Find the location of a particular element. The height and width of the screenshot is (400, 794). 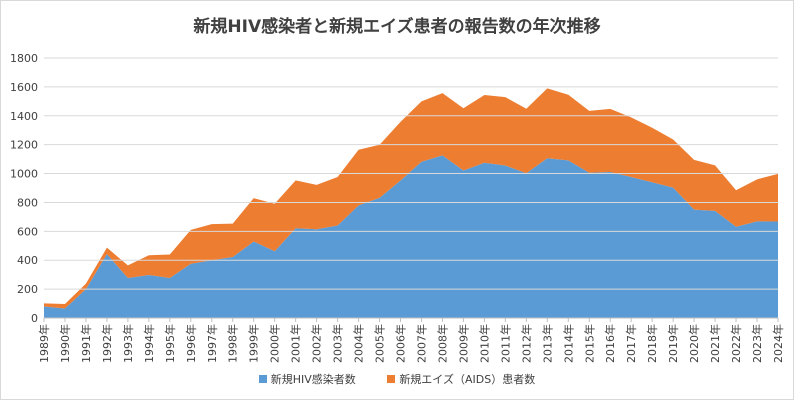

x-tick-label: 2020年 is located at coordinates (694, 343).